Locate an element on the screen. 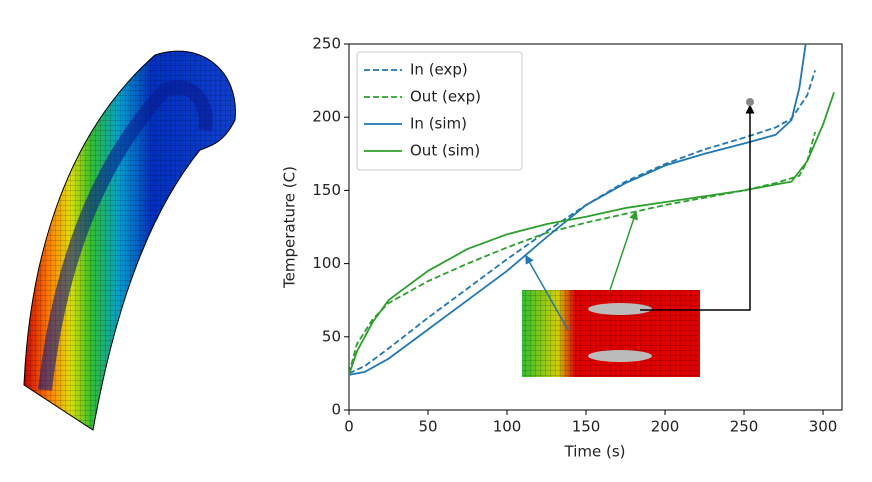  x-tick-label: 100 is located at coordinates (507, 427).